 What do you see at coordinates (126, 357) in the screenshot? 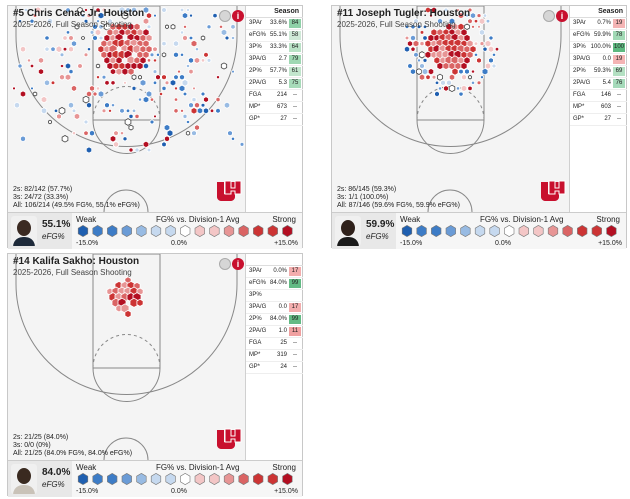
I see `half-court-floor` at bounding box center [126, 357].